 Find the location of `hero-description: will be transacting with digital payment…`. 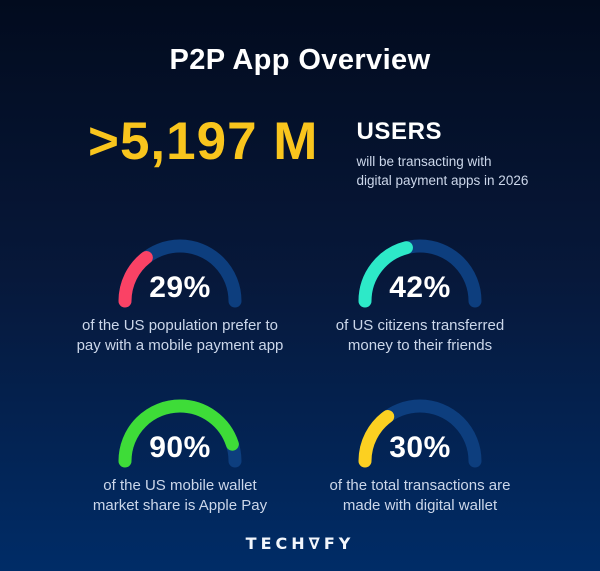

hero-description: will be transacting with digital payment… is located at coordinates (442, 171).